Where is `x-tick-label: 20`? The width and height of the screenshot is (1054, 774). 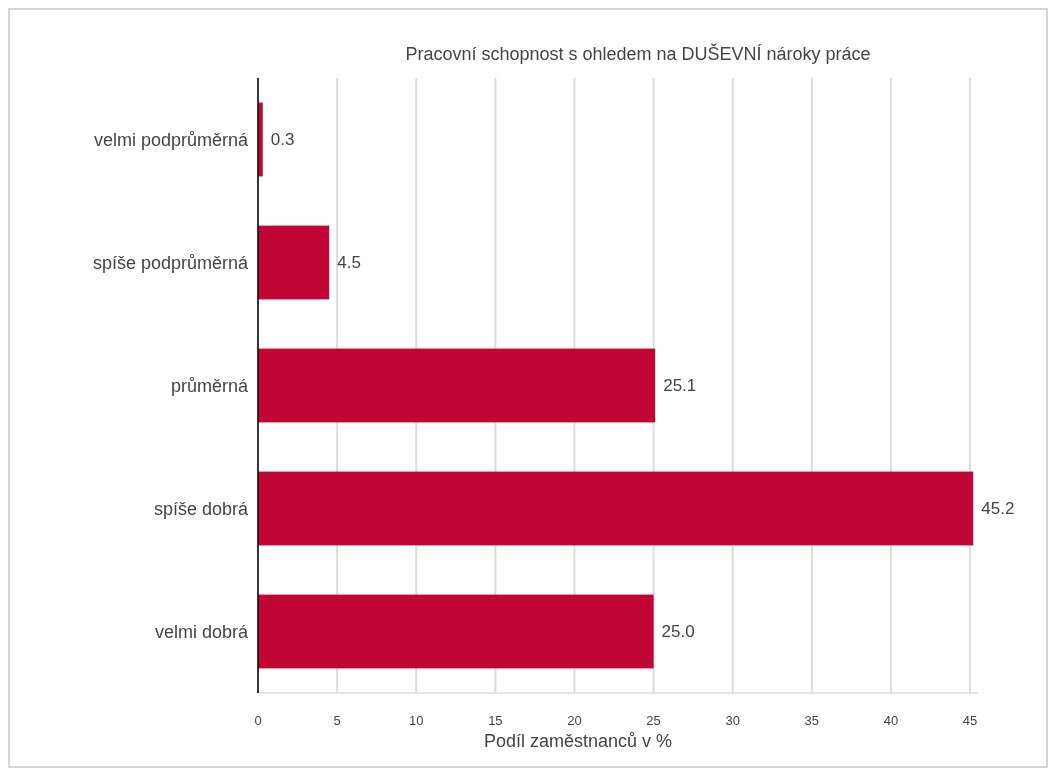 x-tick-label: 20 is located at coordinates (574, 720).